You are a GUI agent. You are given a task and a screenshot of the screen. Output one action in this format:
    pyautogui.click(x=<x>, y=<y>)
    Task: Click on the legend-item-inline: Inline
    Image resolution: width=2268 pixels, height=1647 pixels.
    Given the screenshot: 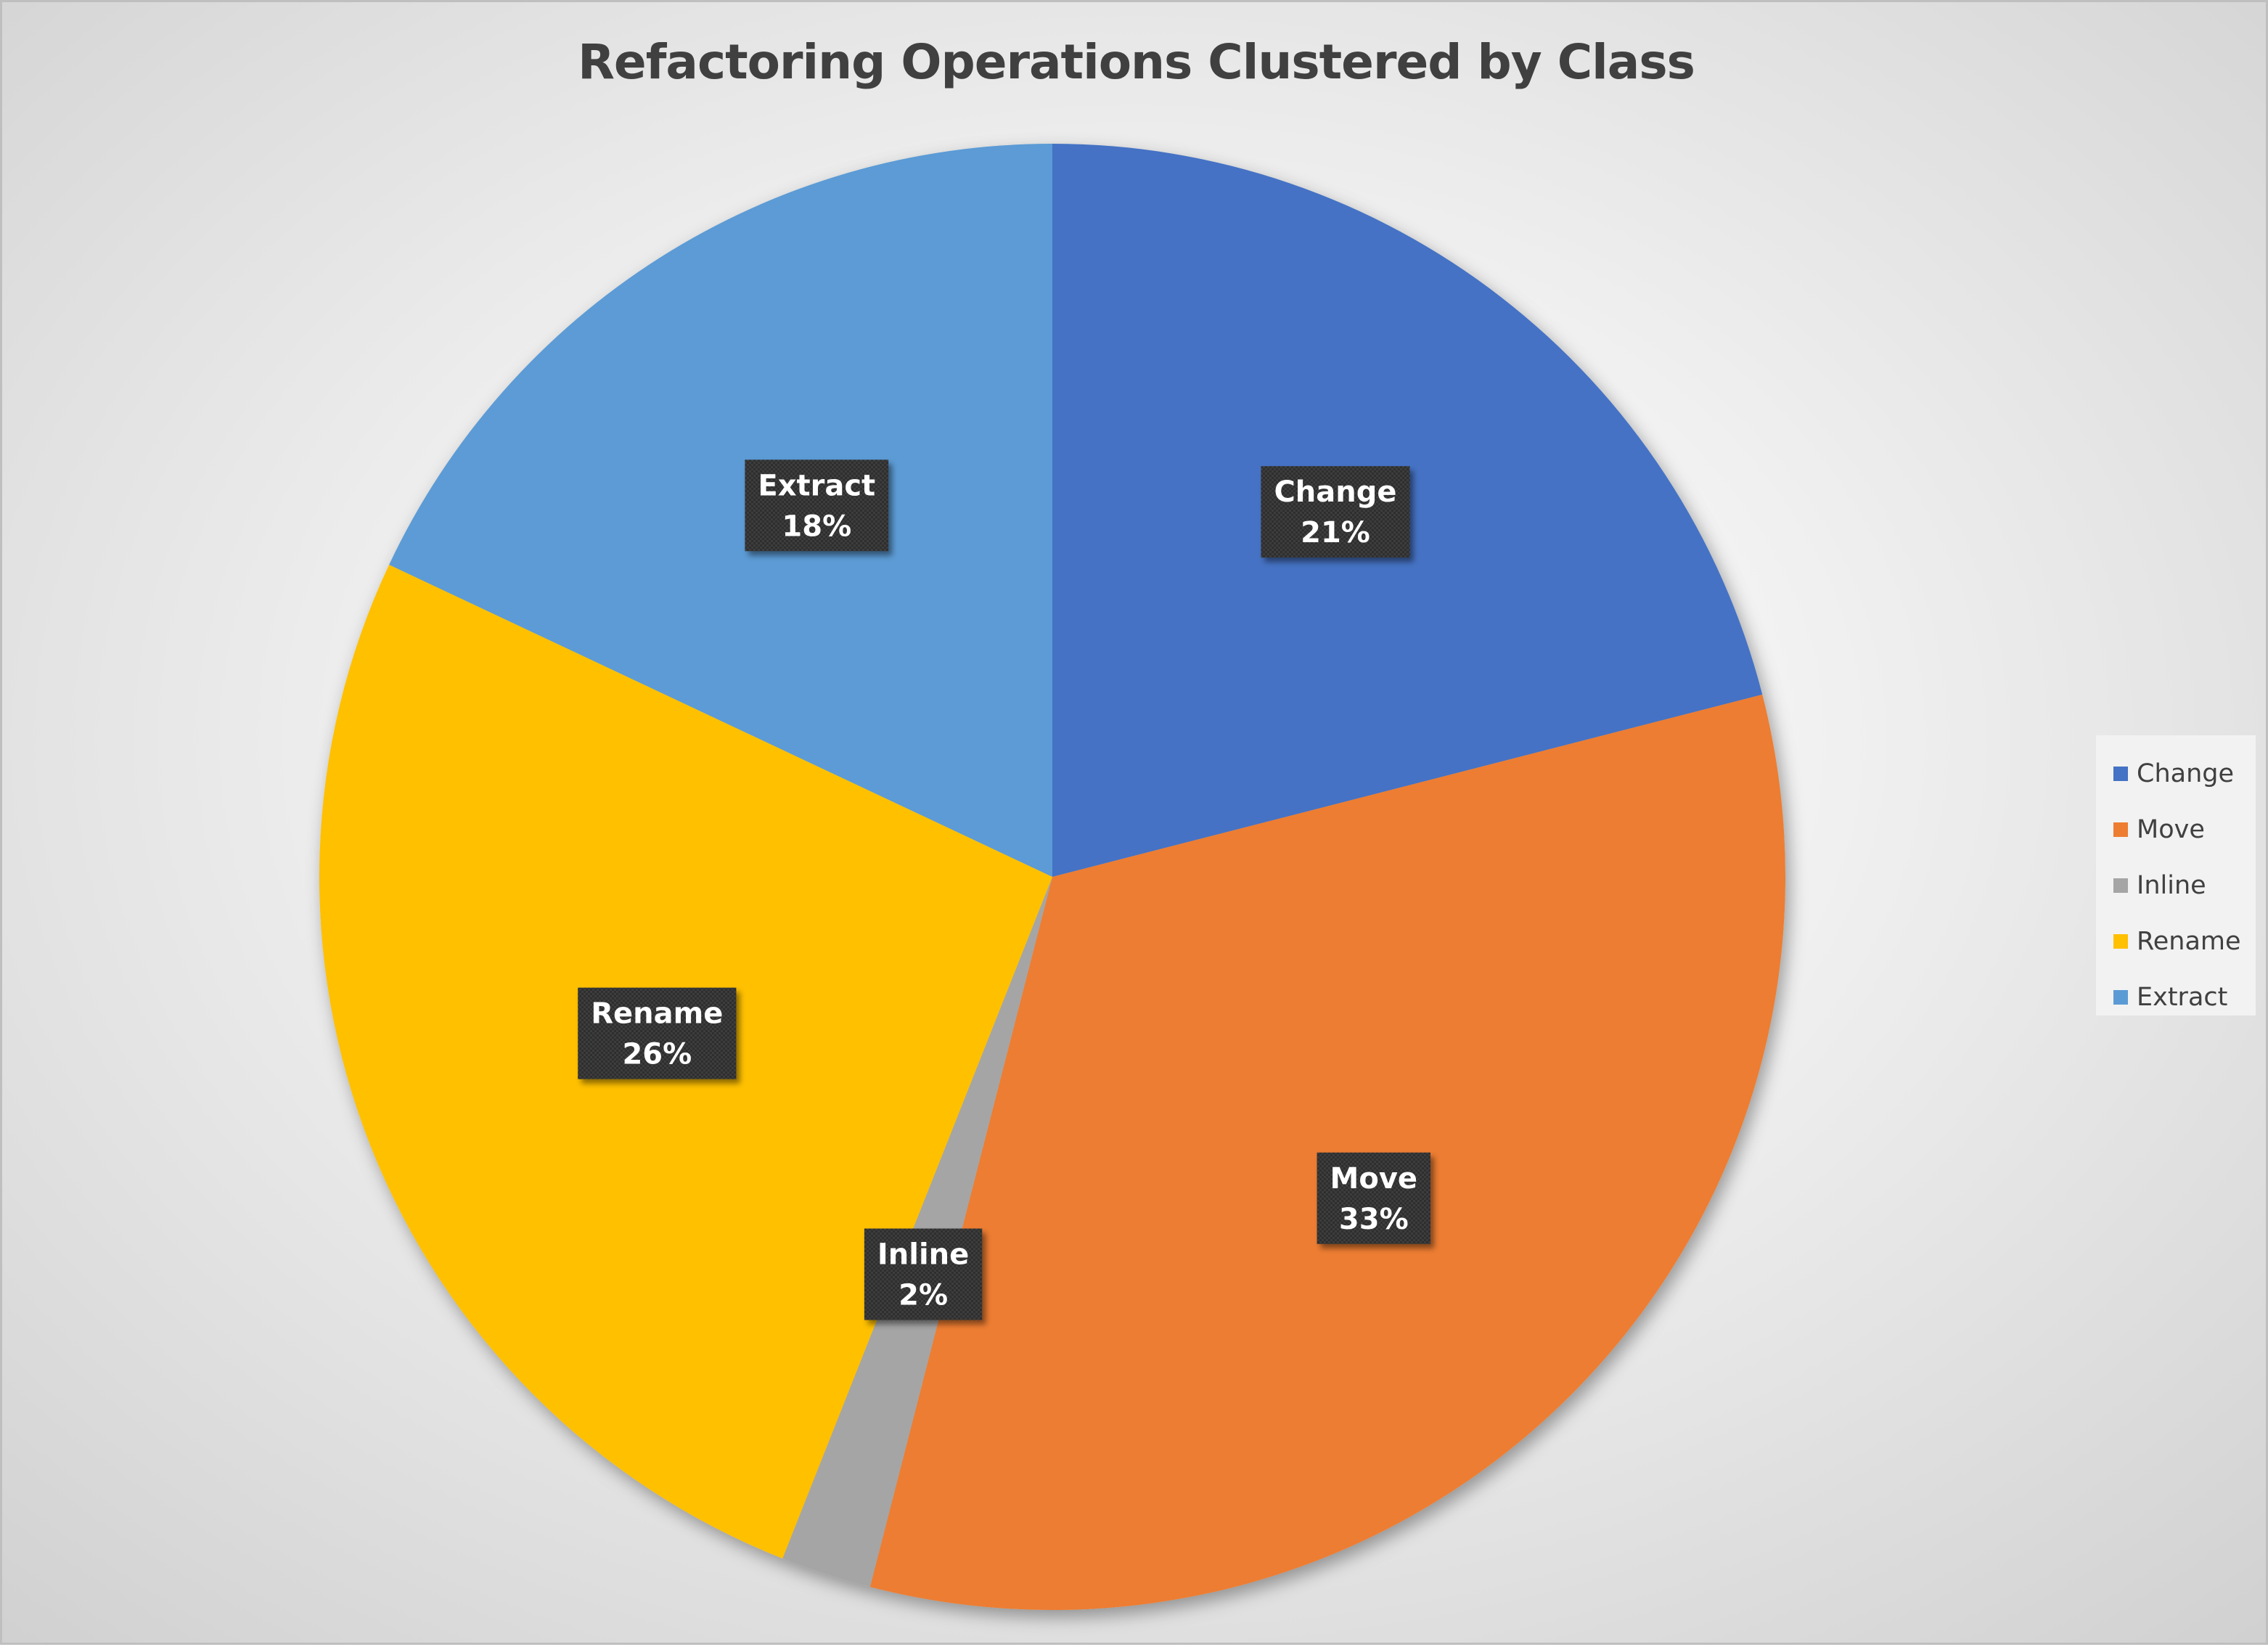 What is the action you would take?
    pyautogui.click(x=2176, y=885)
    